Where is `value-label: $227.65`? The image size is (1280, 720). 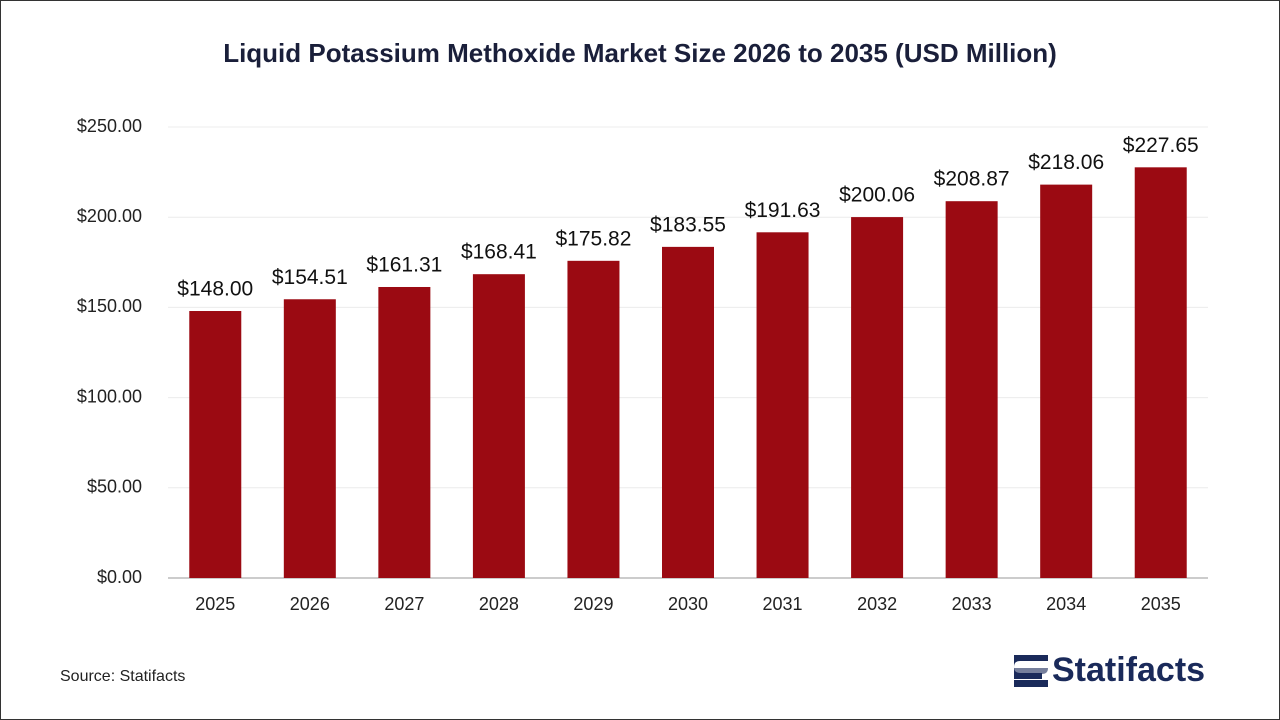 value-label: $227.65 is located at coordinates (1161, 145).